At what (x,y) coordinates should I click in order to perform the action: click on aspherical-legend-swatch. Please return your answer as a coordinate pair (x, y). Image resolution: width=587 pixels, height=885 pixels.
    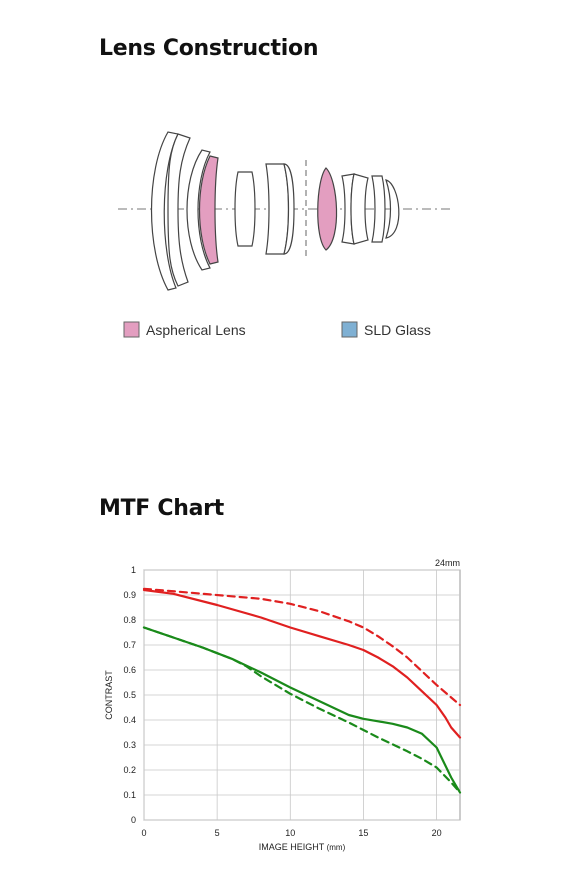
    Looking at the image, I should click on (131, 329).